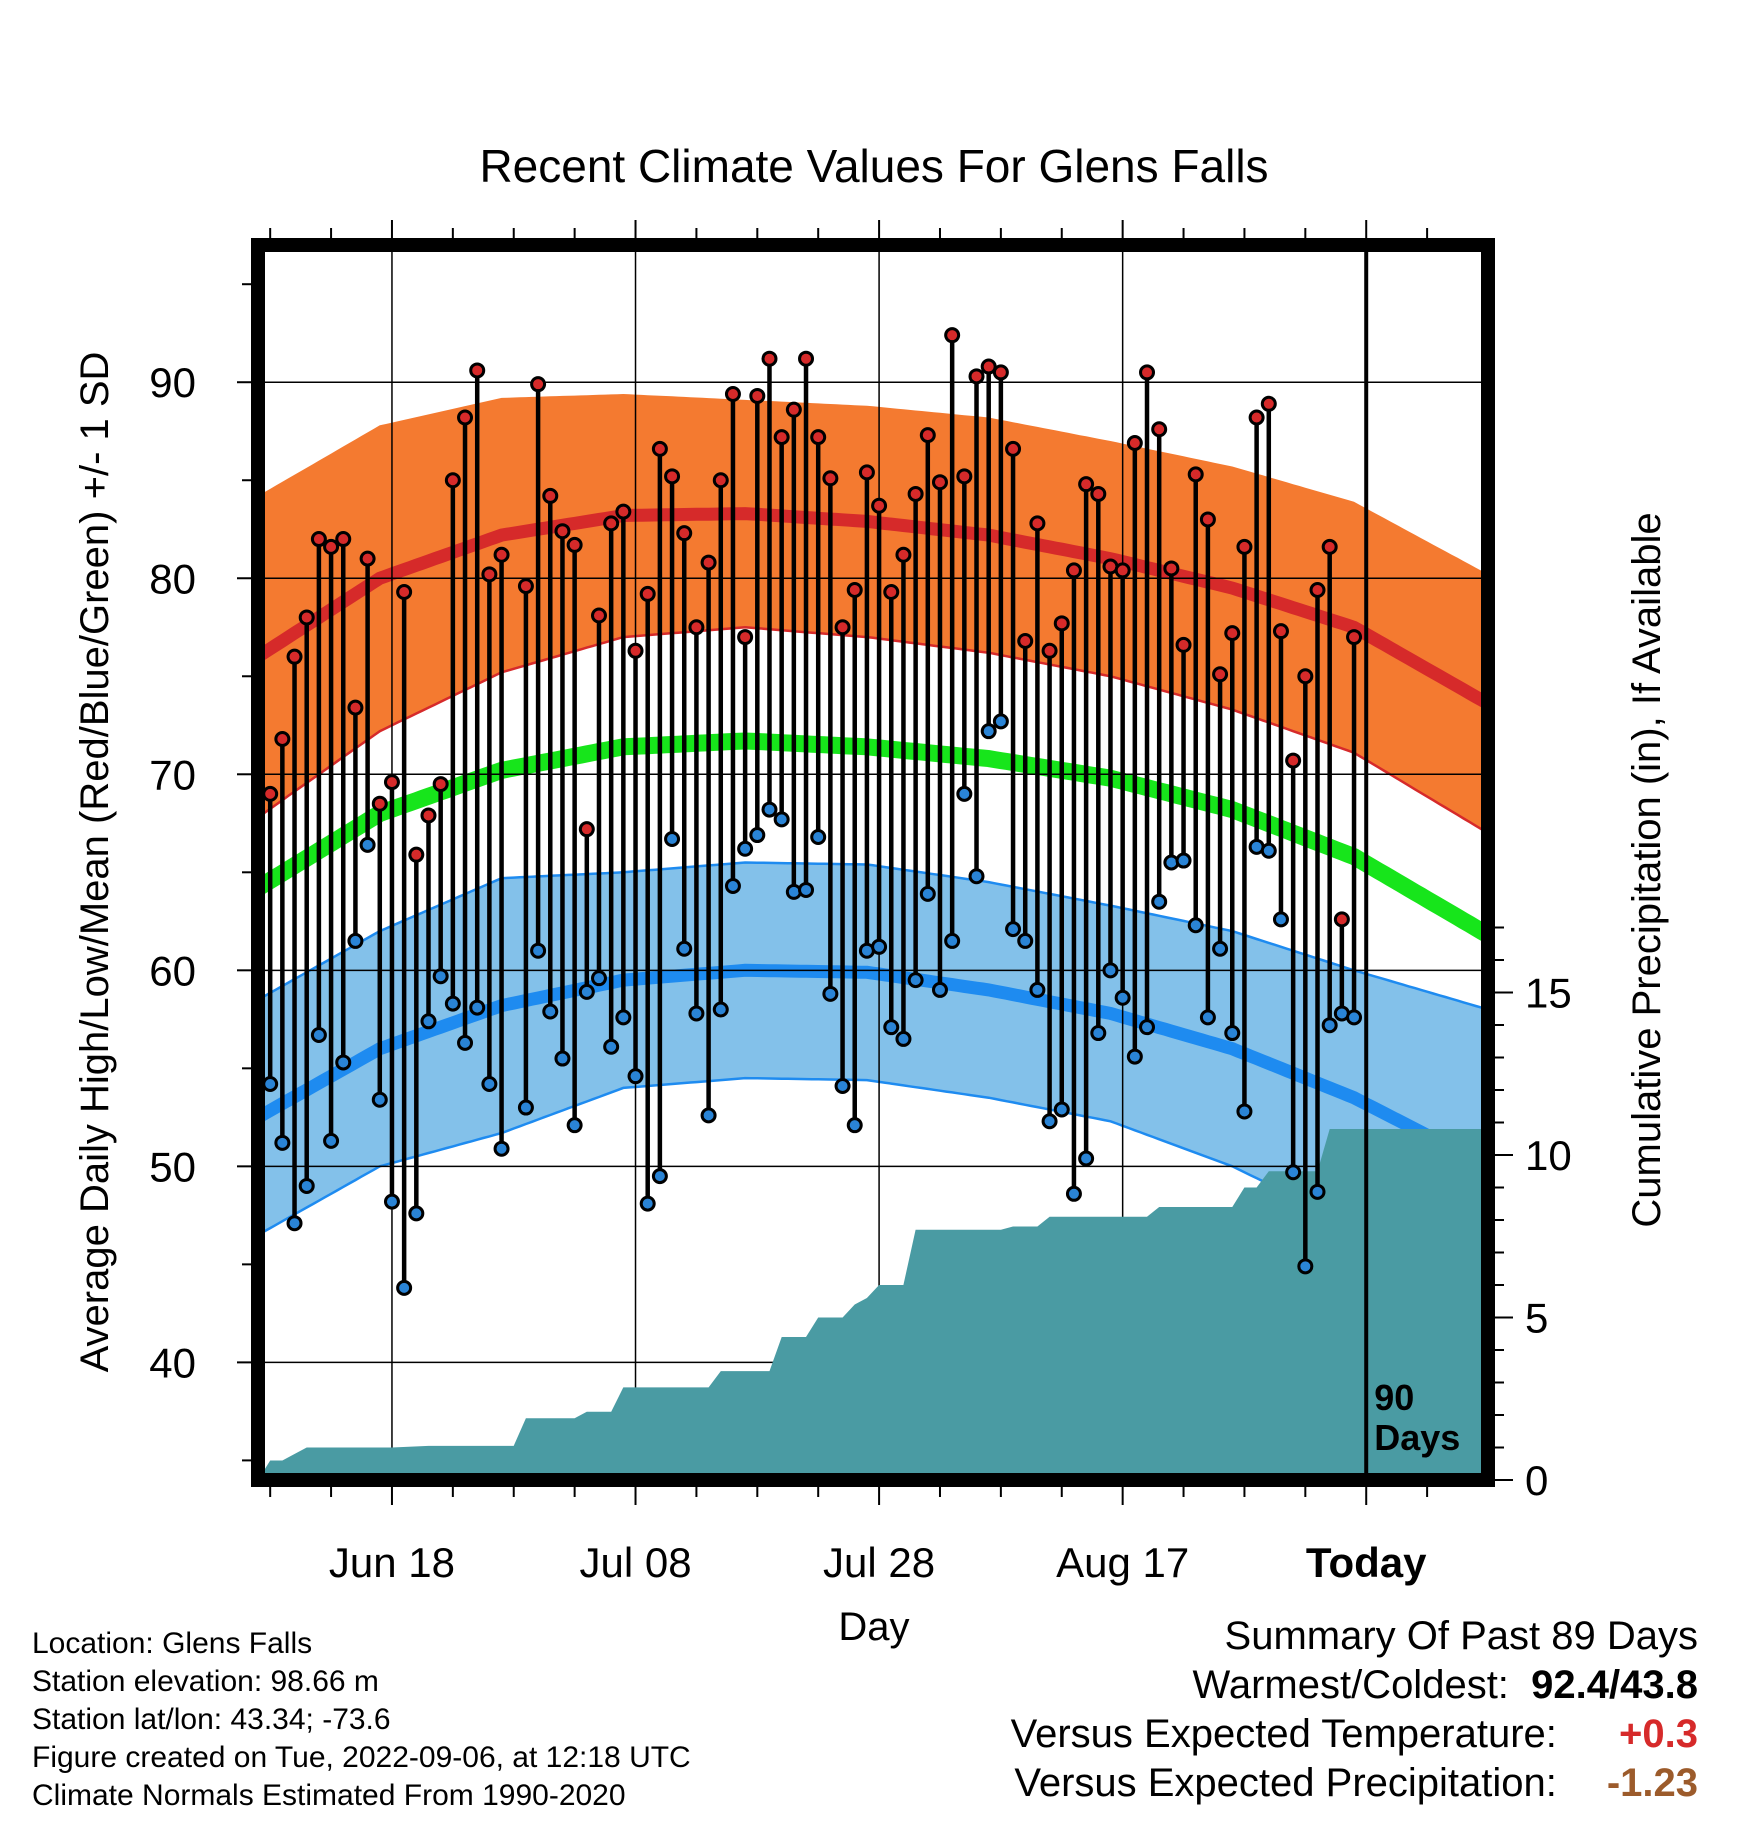  I want to click on x-tick-label: Jul 28, so click(879, 1562).